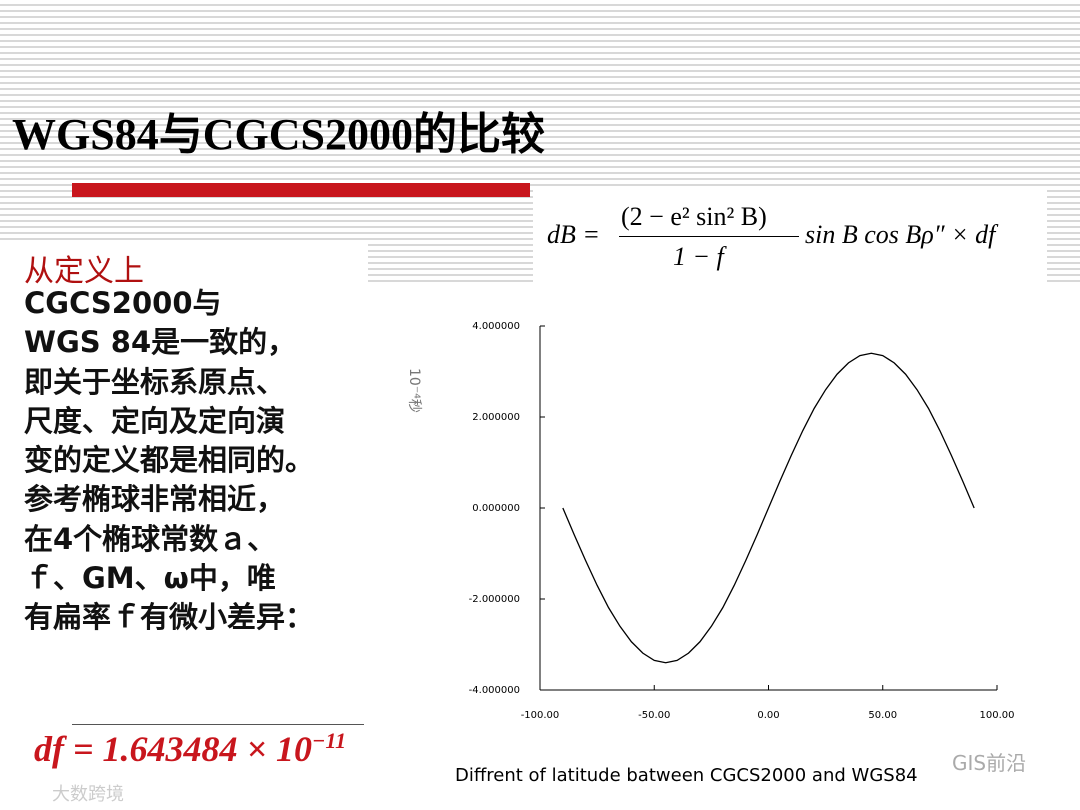 The height and width of the screenshot is (810, 1080). What do you see at coordinates (150, 538) in the screenshot?
I see `body-line: 在4个椭球常数ａ、` at bounding box center [150, 538].